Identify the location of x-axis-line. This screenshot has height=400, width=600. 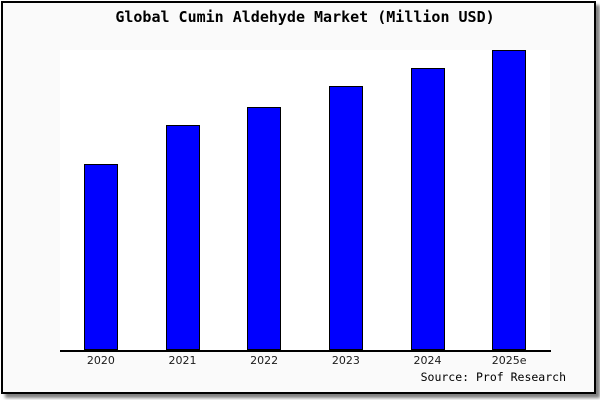
(305, 351).